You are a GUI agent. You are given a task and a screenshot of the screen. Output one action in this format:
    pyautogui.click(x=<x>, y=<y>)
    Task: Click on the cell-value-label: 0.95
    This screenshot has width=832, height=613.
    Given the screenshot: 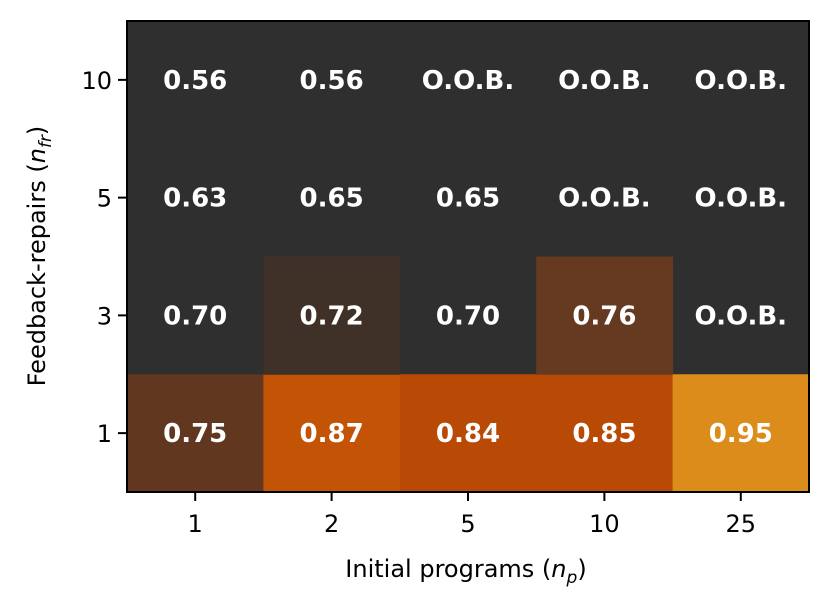 What is the action you would take?
    pyautogui.click(x=741, y=434)
    